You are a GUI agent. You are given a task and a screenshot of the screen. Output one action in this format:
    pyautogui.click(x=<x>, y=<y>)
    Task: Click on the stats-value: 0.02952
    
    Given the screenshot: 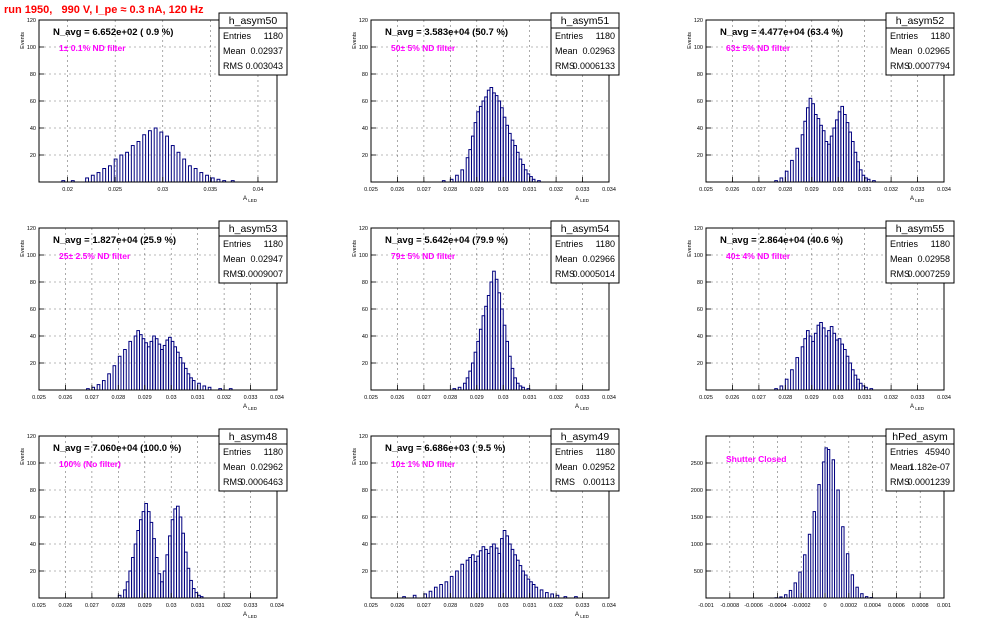 What is the action you would take?
    pyautogui.click(x=598, y=467)
    